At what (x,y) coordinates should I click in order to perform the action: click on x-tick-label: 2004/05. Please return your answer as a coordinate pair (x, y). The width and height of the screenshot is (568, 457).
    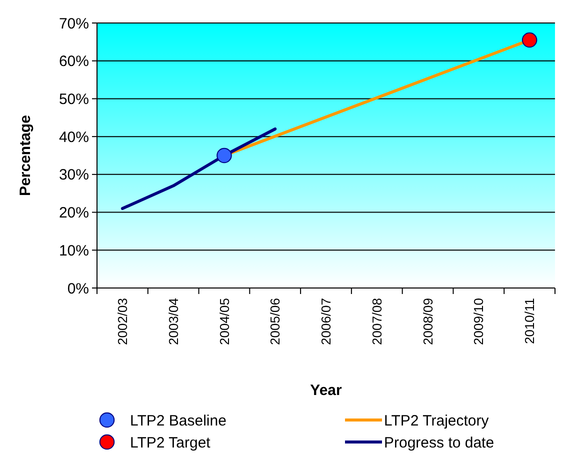
    Looking at the image, I should click on (224, 321).